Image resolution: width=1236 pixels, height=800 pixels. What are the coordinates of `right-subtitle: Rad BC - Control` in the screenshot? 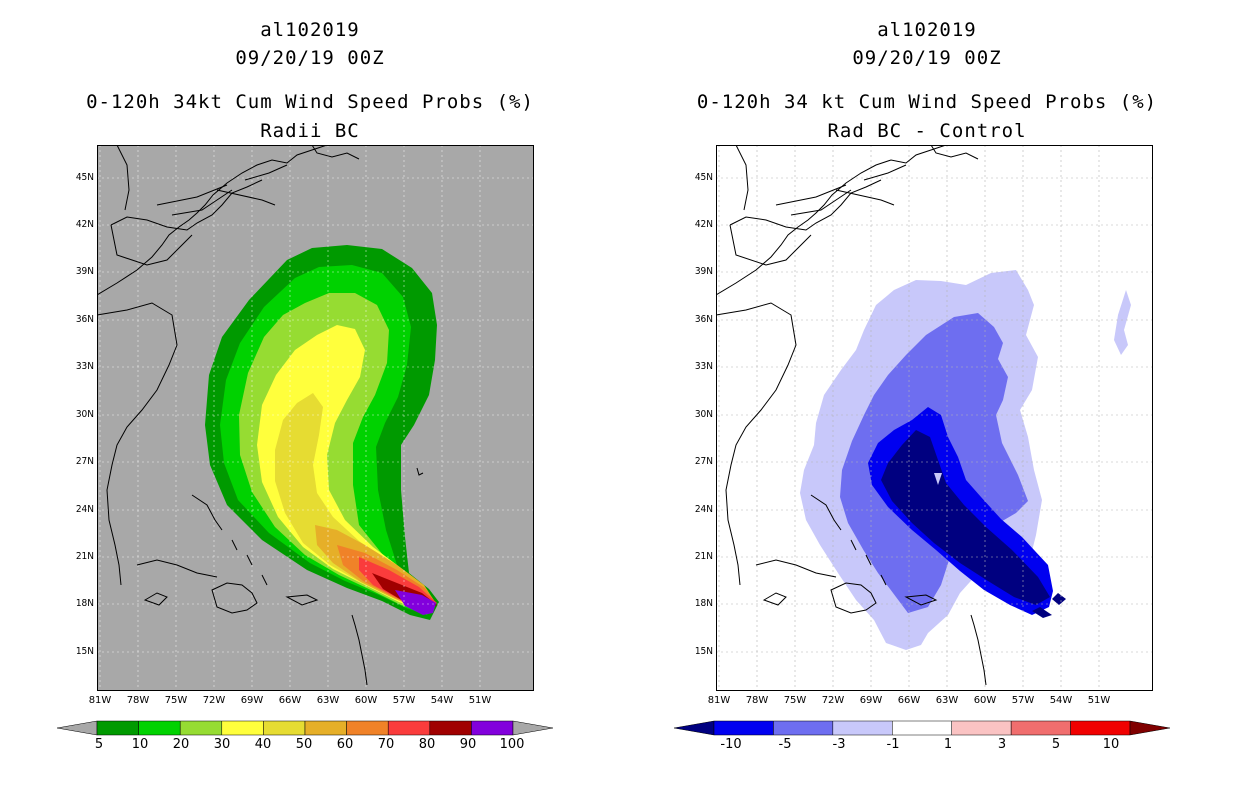 It's located at (927, 131).